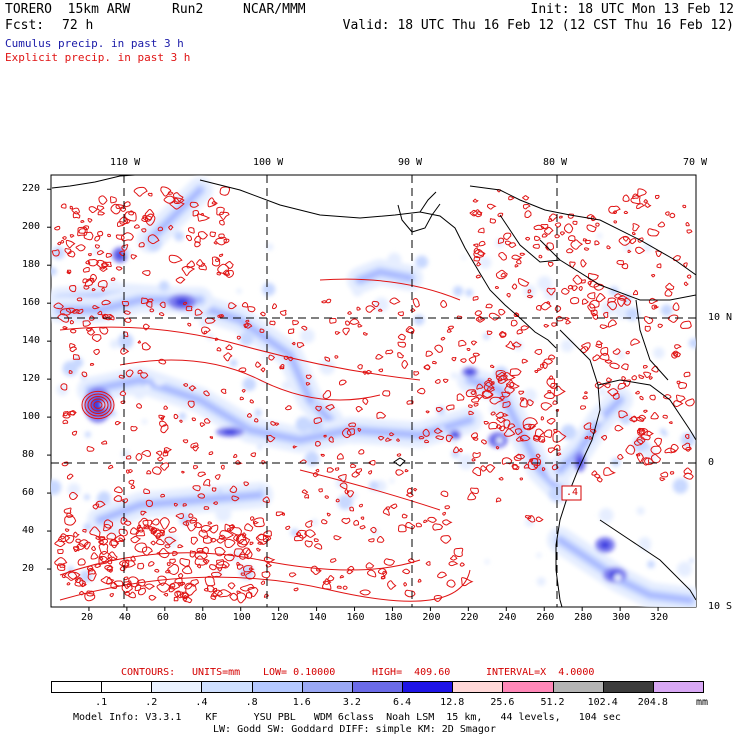 Image resolution: width=740 pixels, height=740 pixels. I want to click on y-tick-label: 220, so click(31, 189).